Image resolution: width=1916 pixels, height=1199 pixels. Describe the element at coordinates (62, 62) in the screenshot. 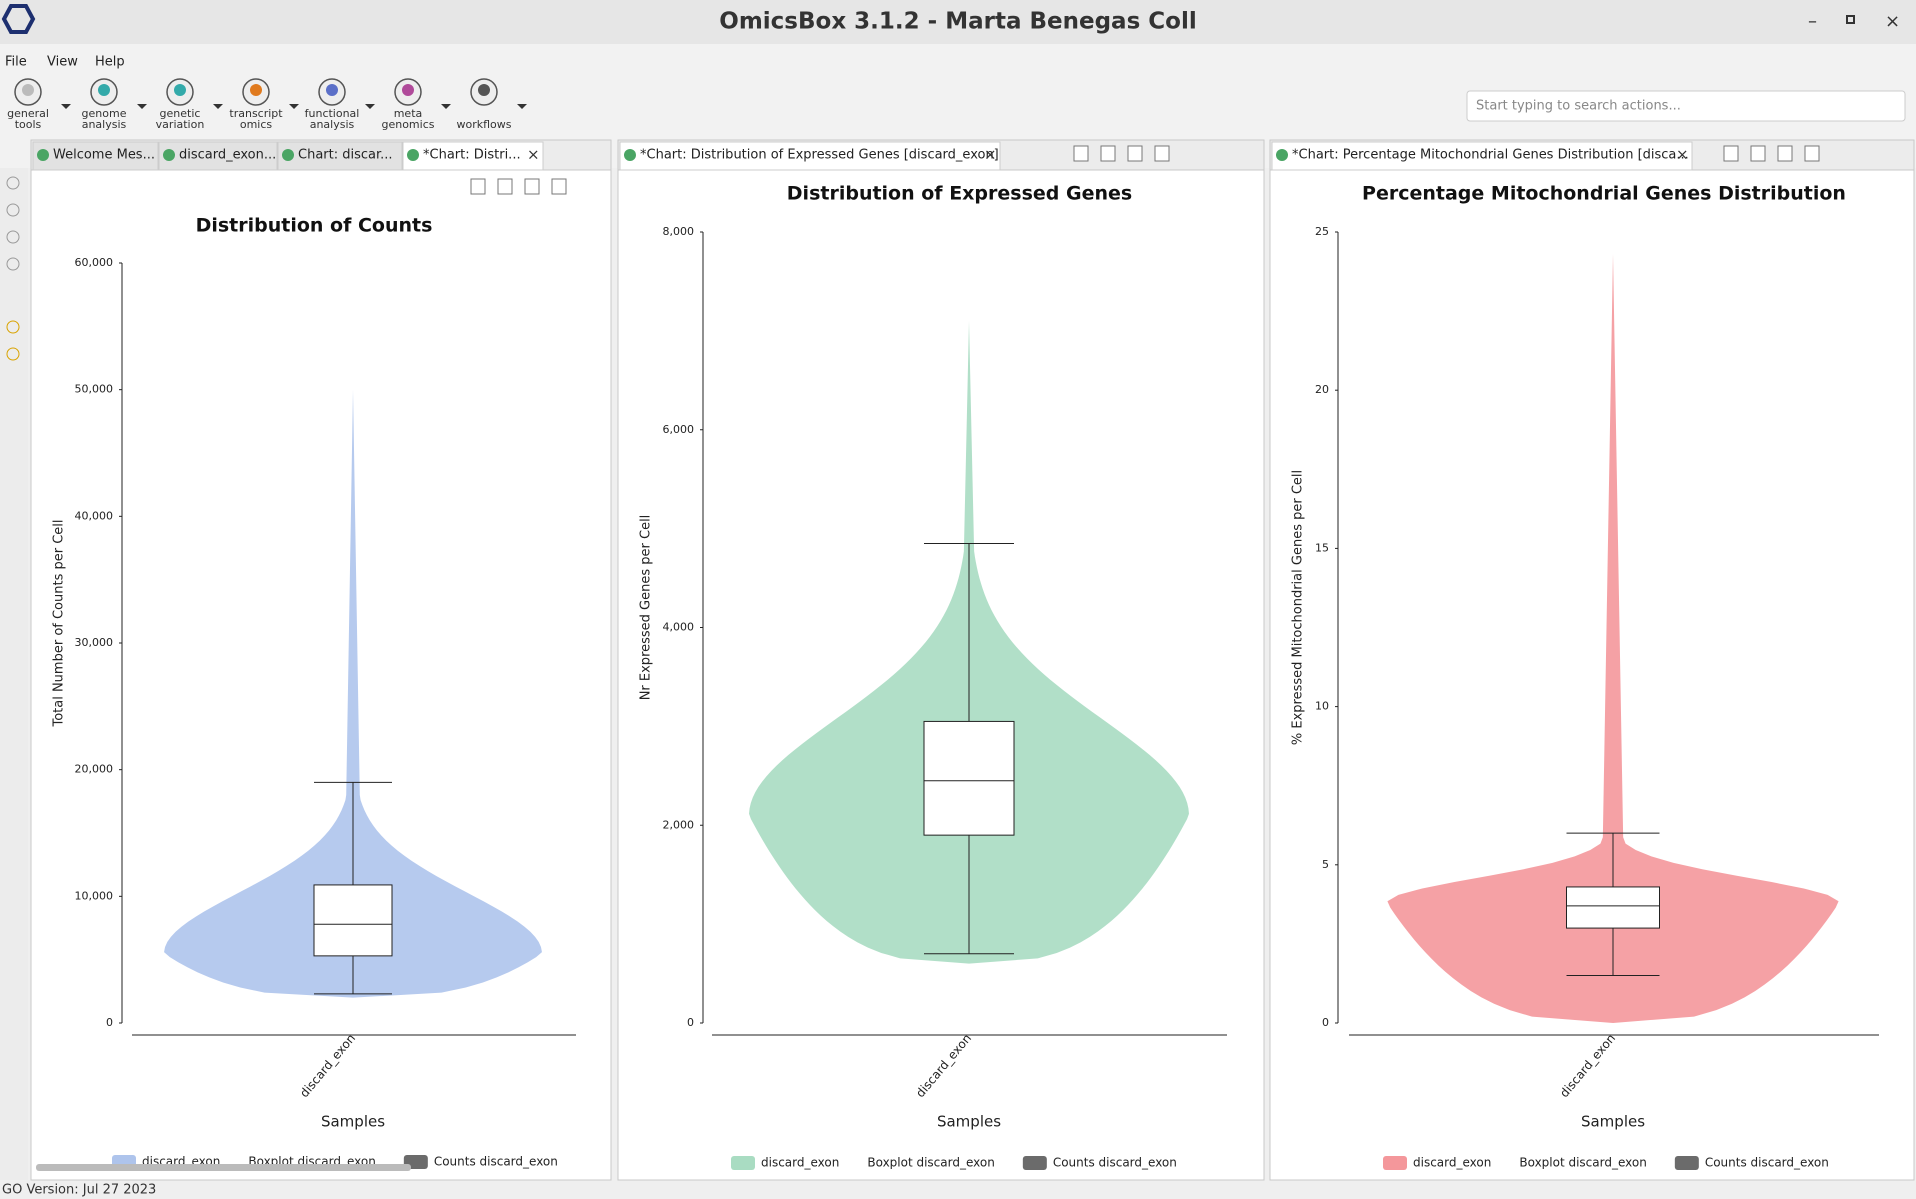

I see `menu-item: View` at that location.